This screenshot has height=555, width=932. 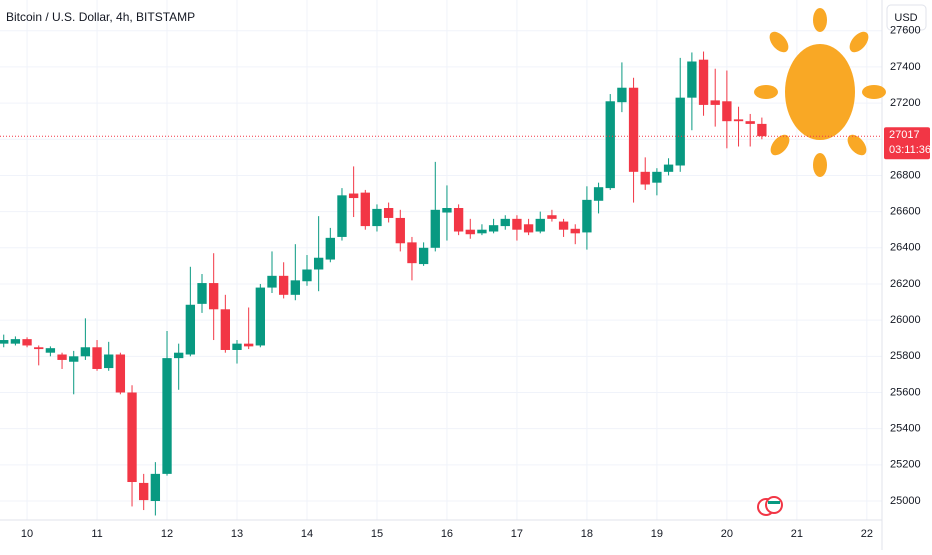 I want to click on x-tick-label: 20, so click(x=727, y=534).